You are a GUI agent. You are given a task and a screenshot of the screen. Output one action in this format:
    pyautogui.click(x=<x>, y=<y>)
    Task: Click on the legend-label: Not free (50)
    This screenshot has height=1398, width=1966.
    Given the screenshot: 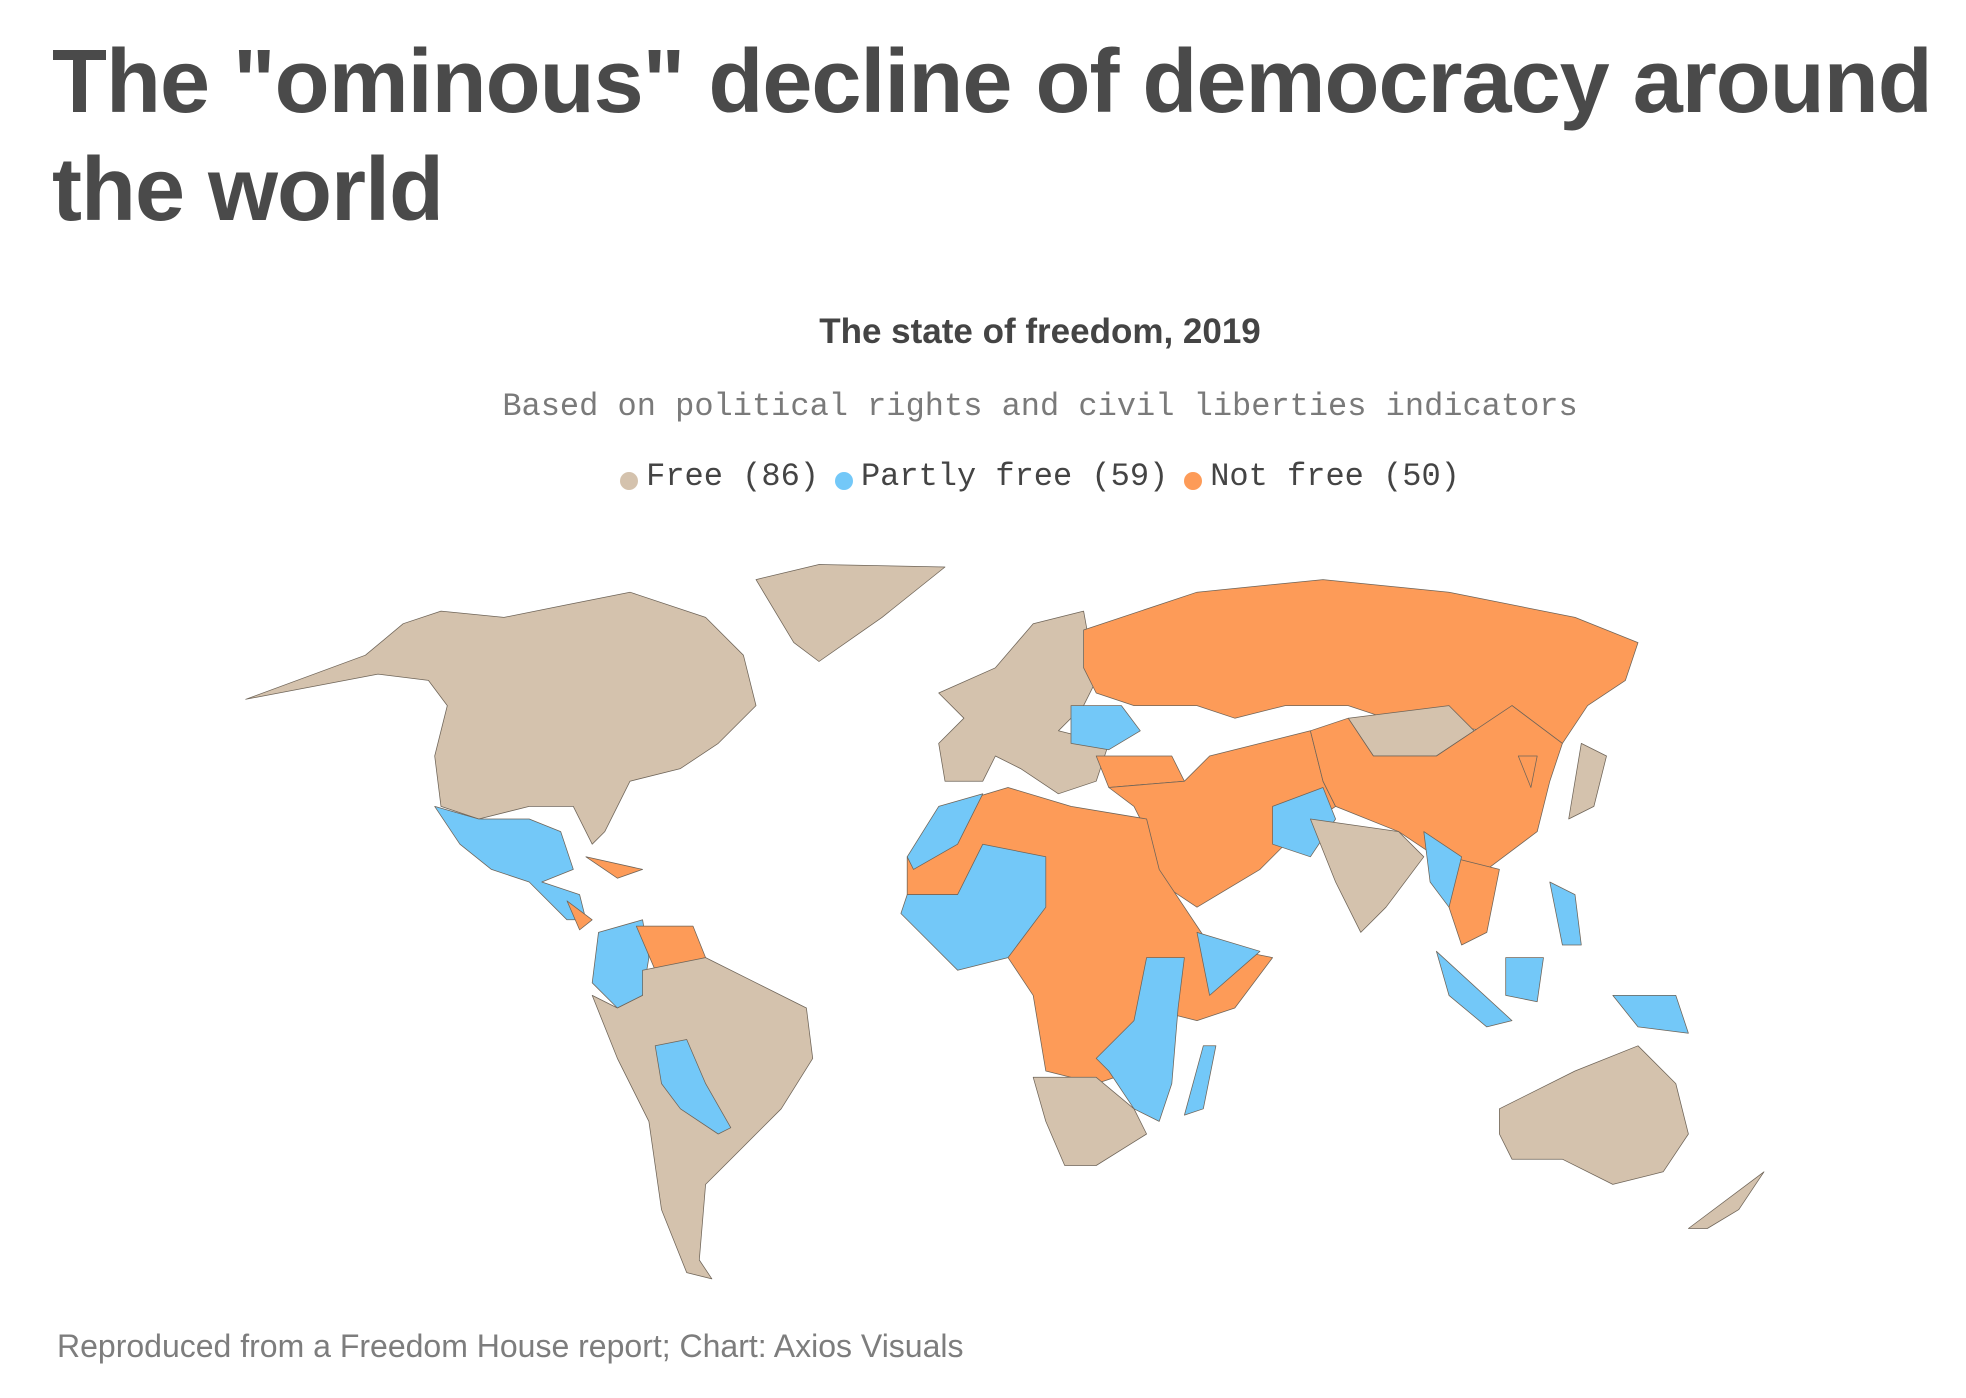 What is the action you would take?
    pyautogui.click(x=1335, y=476)
    